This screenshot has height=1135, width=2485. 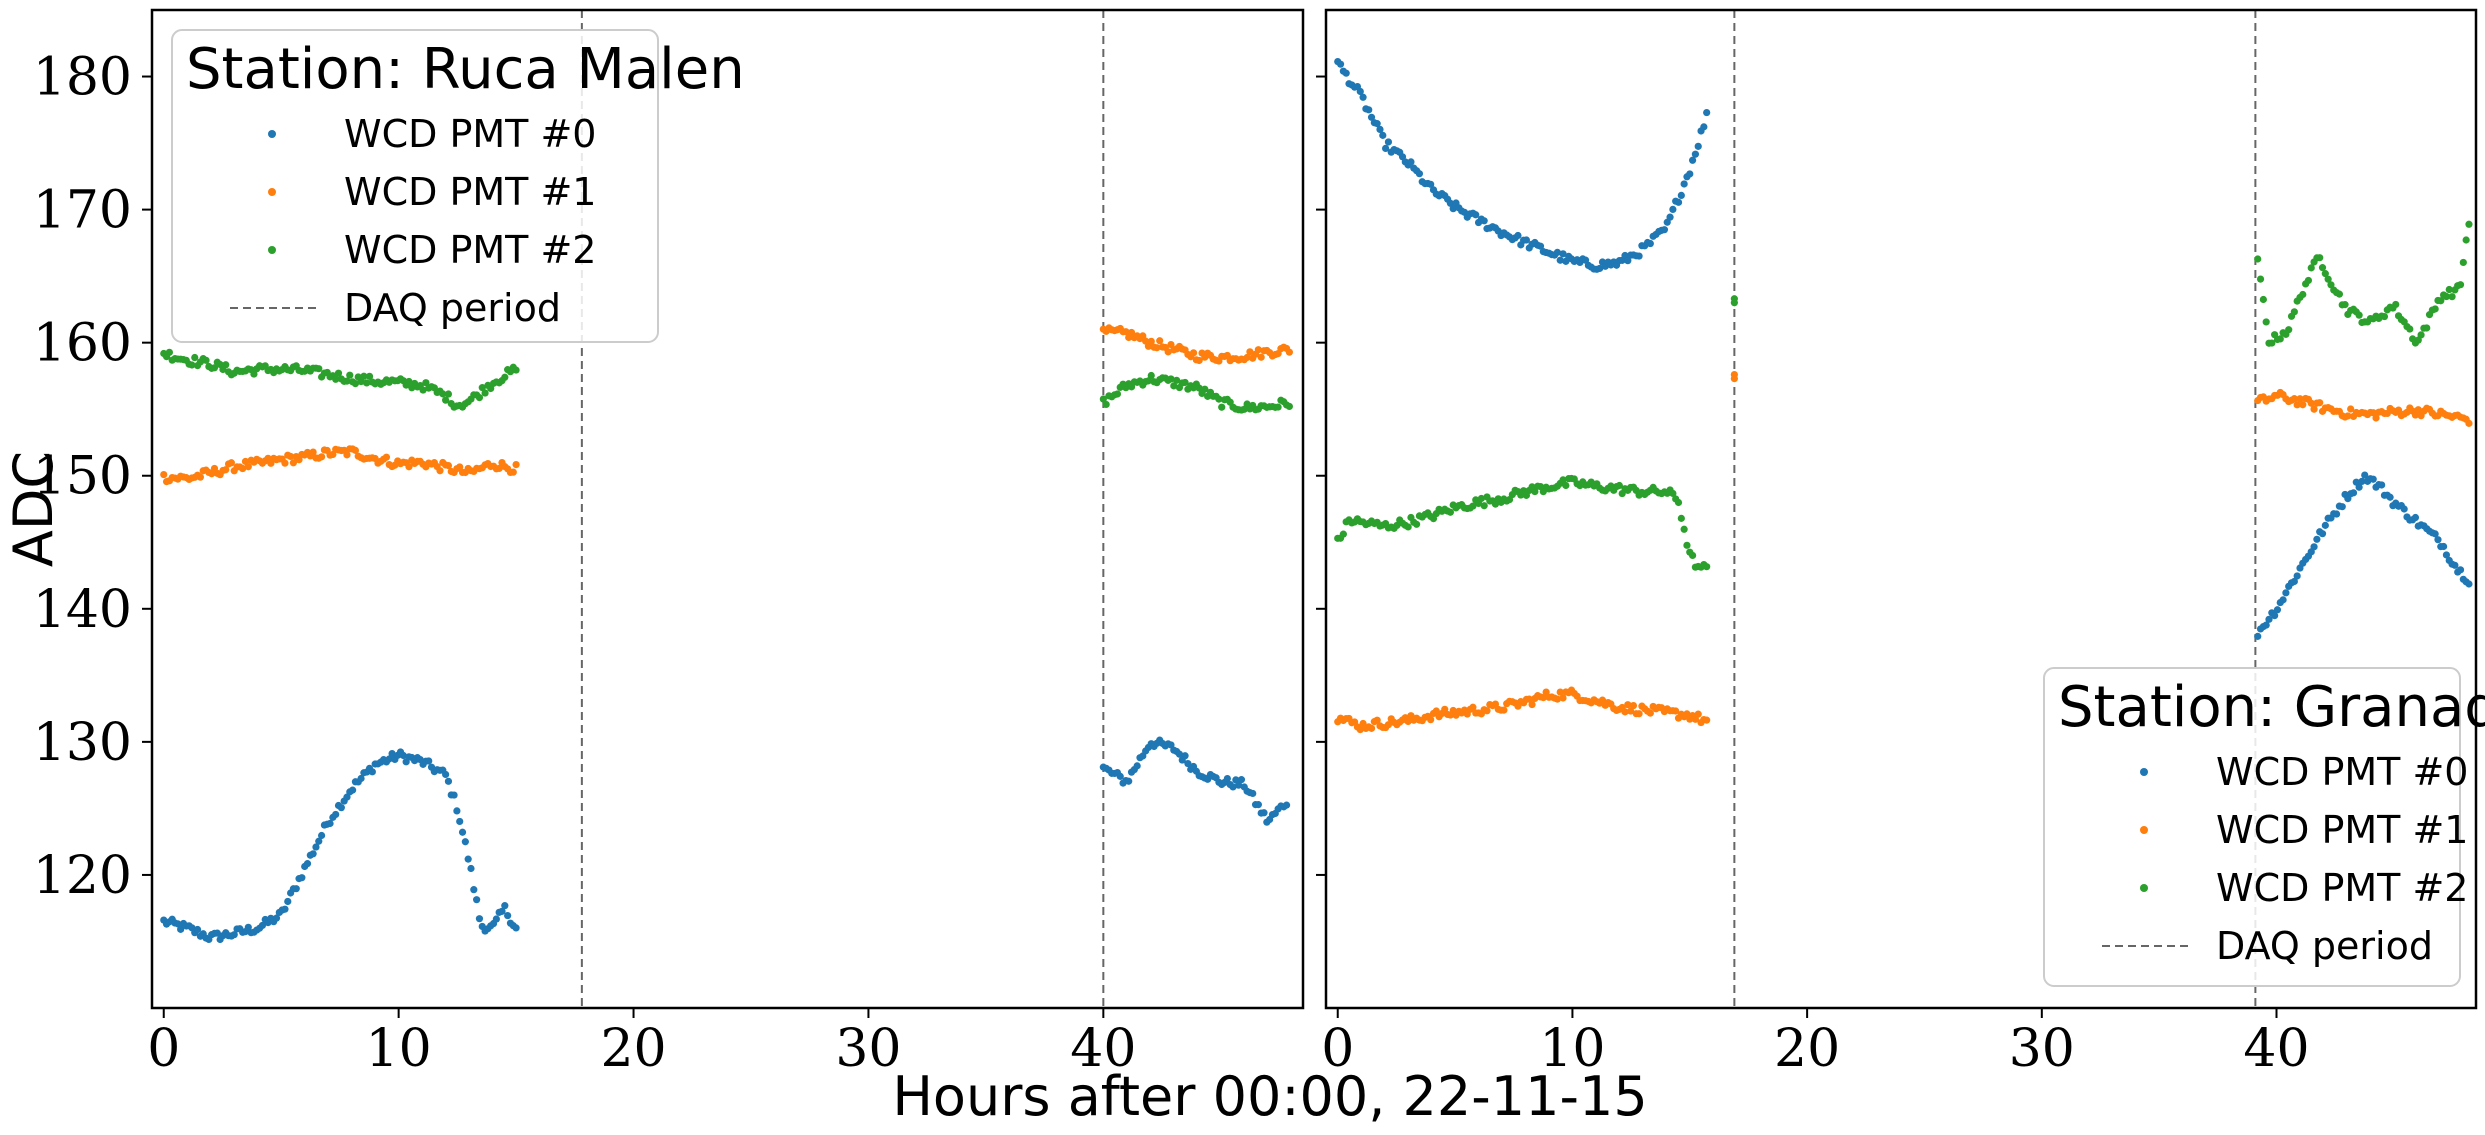 I want to click on legend-title: Station: Granada, so click(x=2271, y=707).